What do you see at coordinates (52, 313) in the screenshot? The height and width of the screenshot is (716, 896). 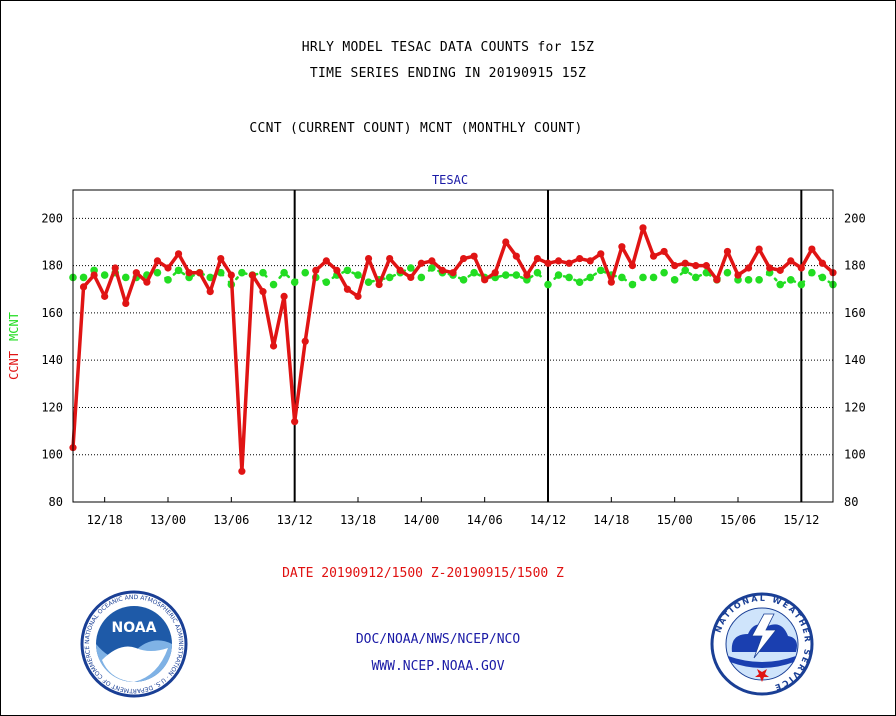 I see `y-tick-label-left: 160` at bounding box center [52, 313].